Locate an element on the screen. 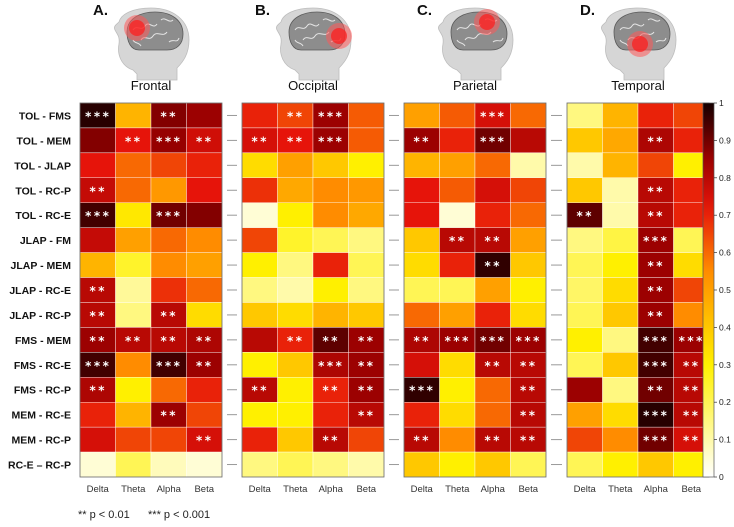 This screenshot has width=734, height=527. row-label: MEM - RC-E is located at coordinates (42, 416).